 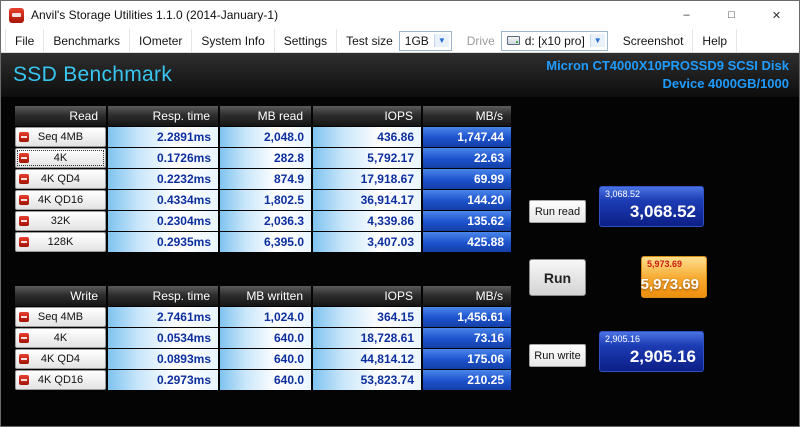 What do you see at coordinates (163, 137) in the screenshot?
I see `read-cell-resp: 2.2891ms` at bounding box center [163, 137].